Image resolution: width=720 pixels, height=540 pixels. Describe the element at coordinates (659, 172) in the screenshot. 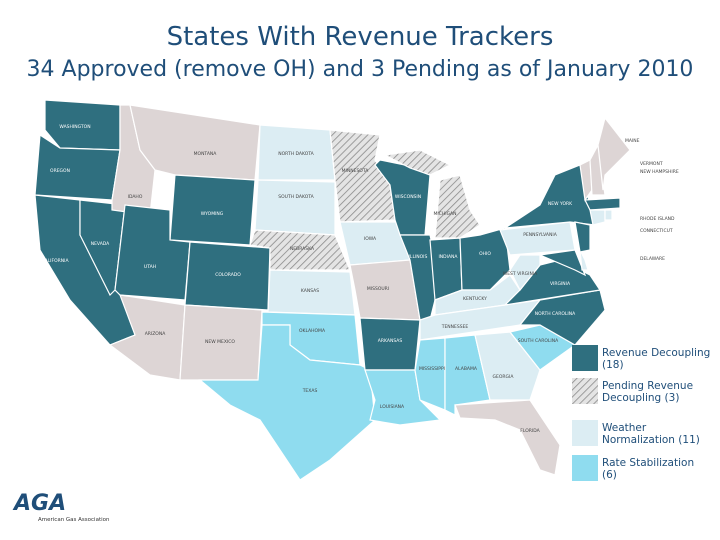

I see `state-label: NEW HAMPSHIRE` at that location.